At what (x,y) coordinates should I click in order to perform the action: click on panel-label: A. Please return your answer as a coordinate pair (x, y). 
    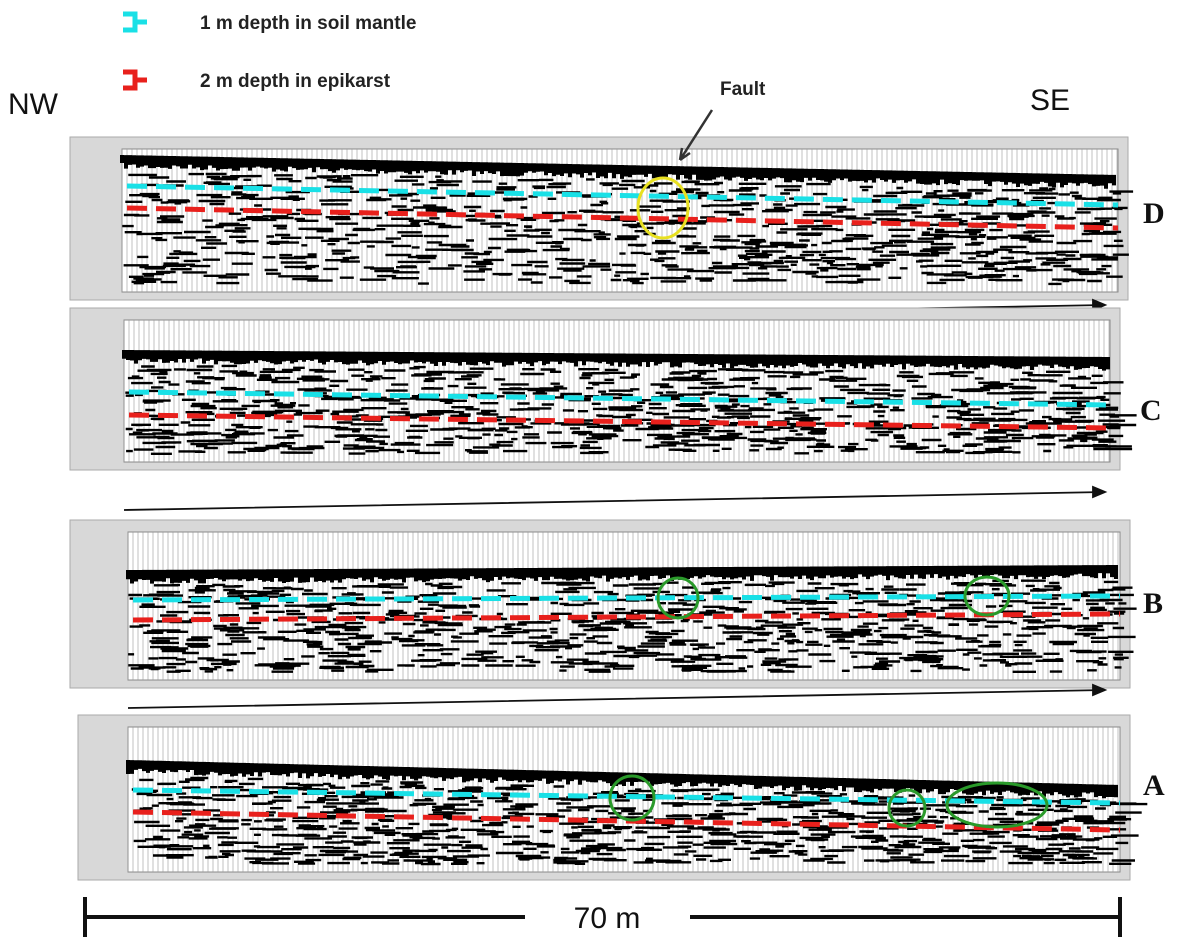
    Looking at the image, I should click on (1154, 785).